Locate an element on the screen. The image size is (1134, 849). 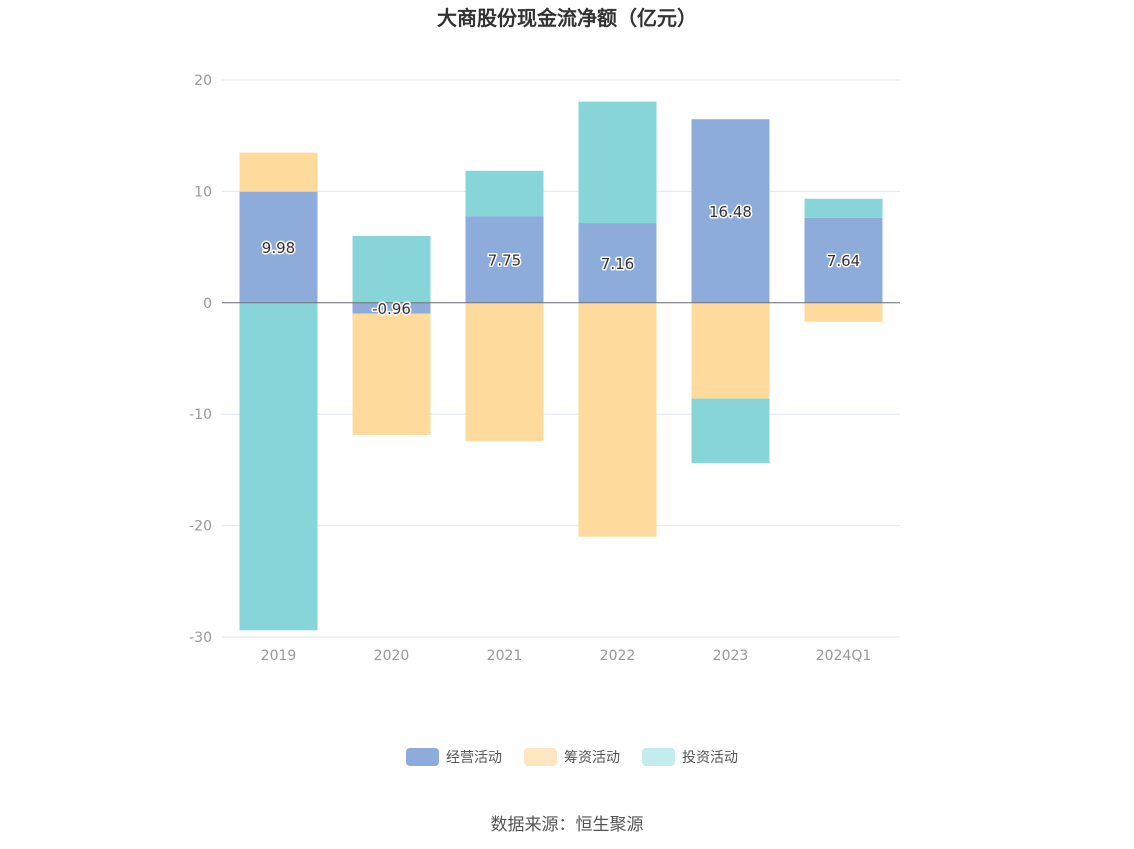
y-tick-label: 20 is located at coordinates (203, 81).